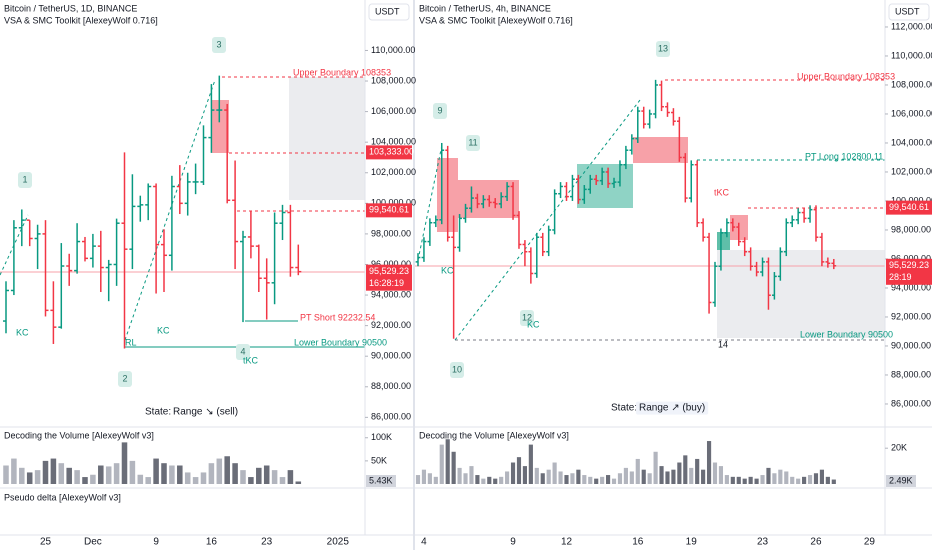 The height and width of the screenshot is (550, 932). What do you see at coordinates (624, 408) in the screenshot?
I see `state-label: State:` at bounding box center [624, 408].